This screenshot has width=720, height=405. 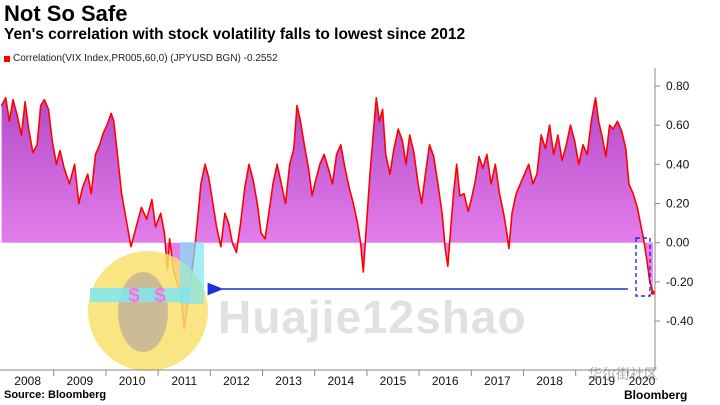 I want to click on y-tick-label: -0.20, so click(x=680, y=282).